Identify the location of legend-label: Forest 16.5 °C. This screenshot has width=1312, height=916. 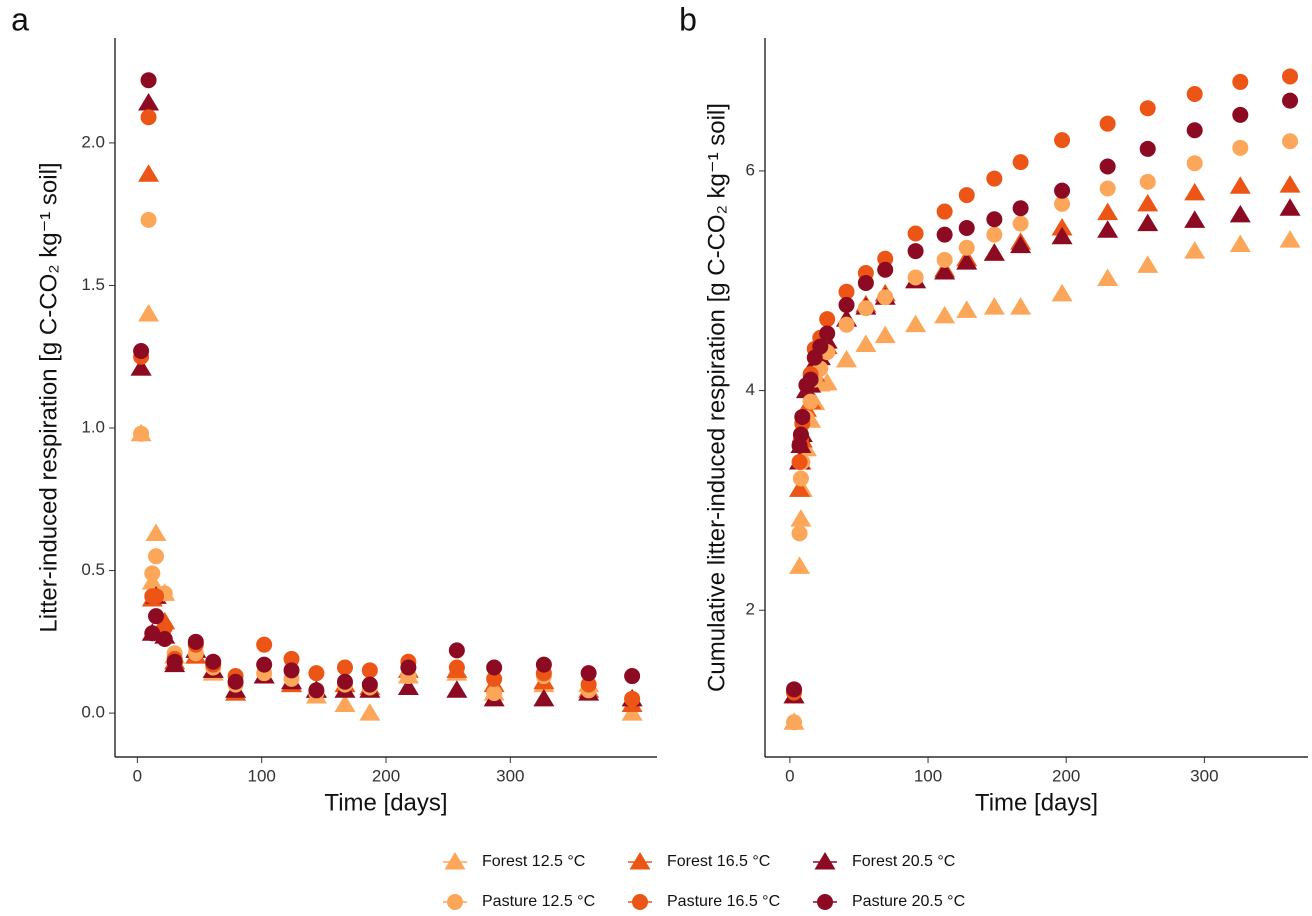
(718, 861).